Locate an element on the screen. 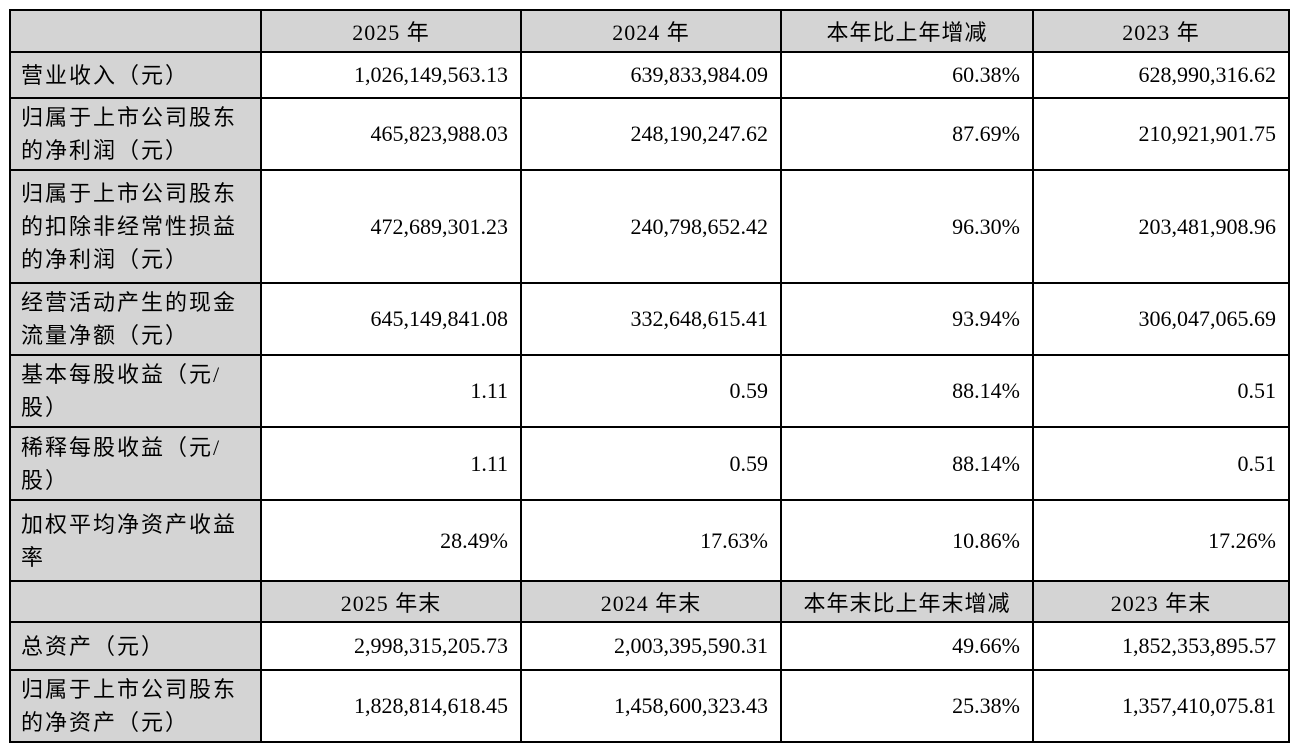  header-year-2024: 2024 年 is located at coordinates (651, 31).